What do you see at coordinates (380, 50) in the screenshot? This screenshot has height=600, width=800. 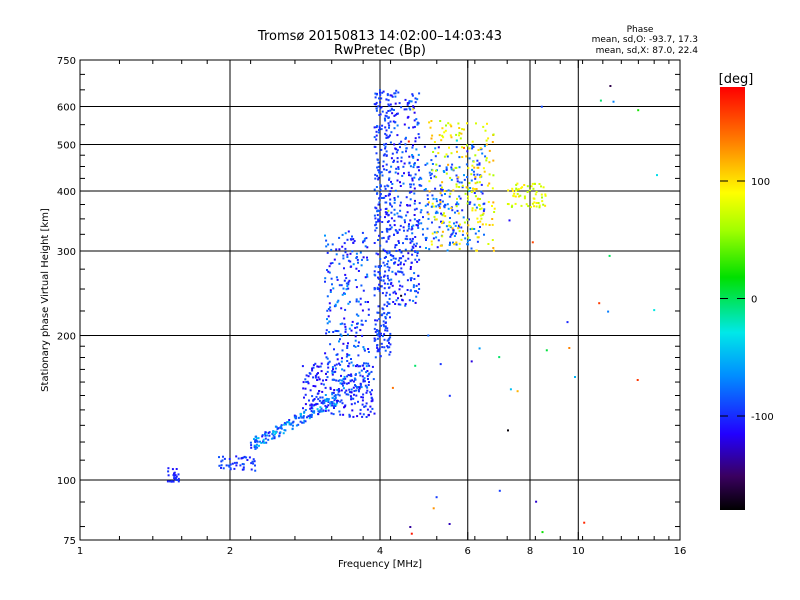 I see `chart-subtitle: RwPretec (Bp)` at bounding box center [380, 50].